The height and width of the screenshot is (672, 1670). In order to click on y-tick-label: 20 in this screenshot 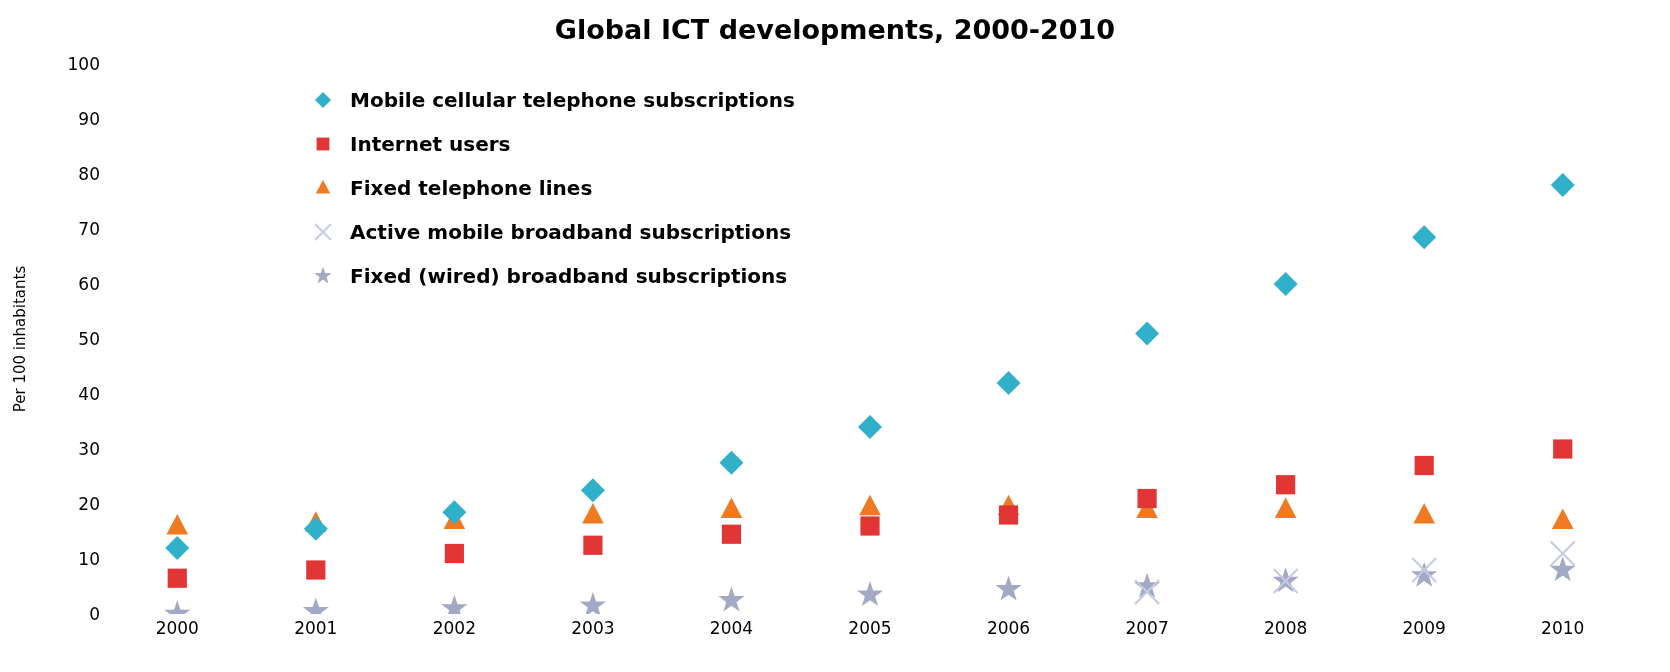, I will do `click(89, 504)`.